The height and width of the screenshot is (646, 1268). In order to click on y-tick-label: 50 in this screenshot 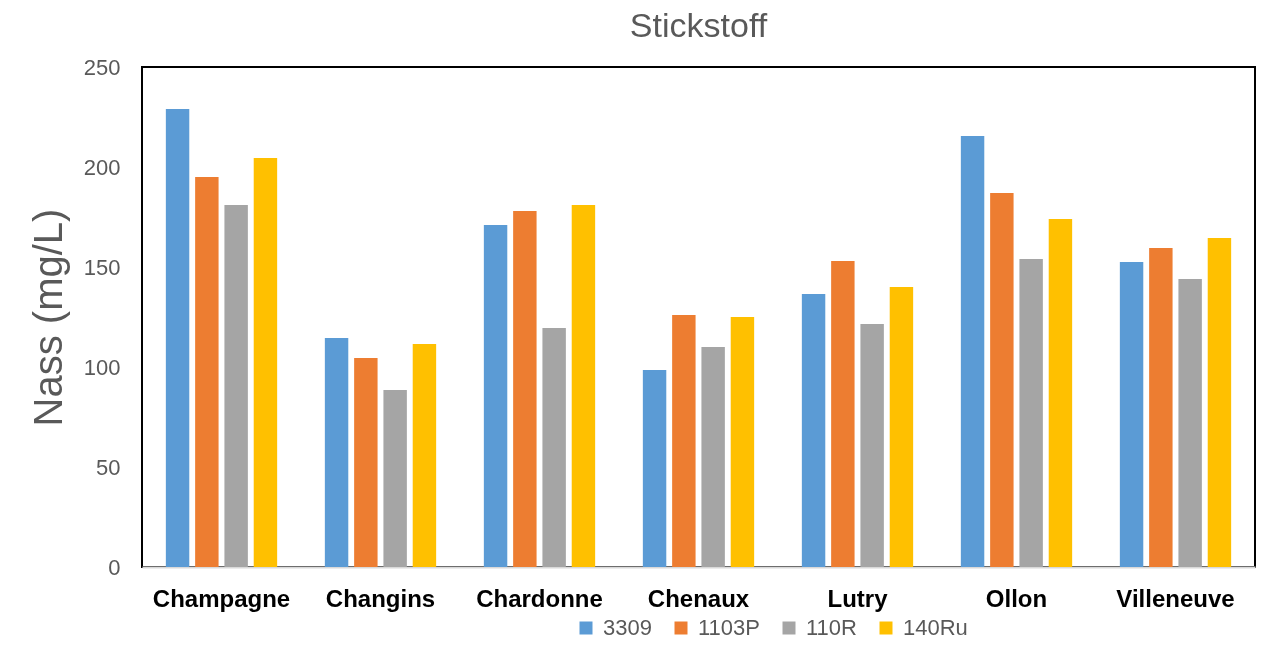, I will do `click(108, 467)`.